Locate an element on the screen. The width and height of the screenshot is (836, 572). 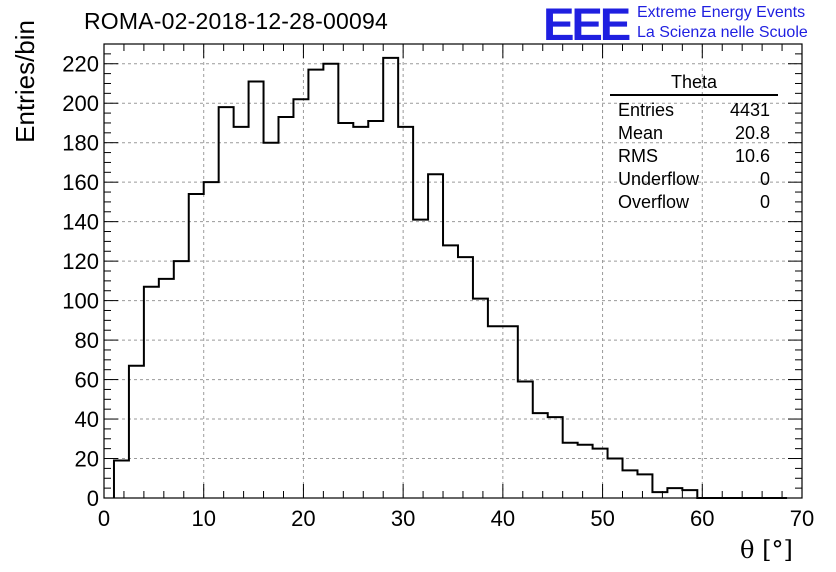
y-tick-label: 140 is located at coordinates (80, 222).